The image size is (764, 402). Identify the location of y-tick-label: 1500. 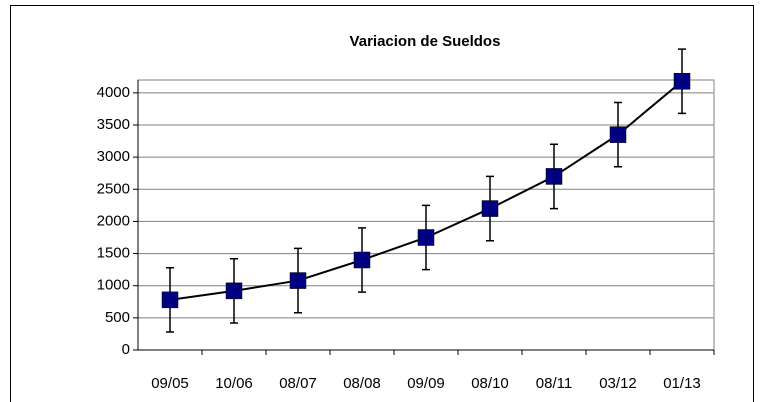
(113, 253).